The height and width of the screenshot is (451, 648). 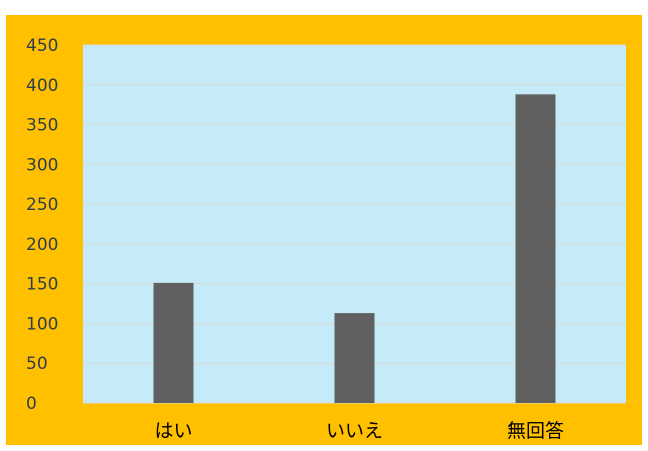 I want to click on x-category-label: いいえ, so click(x=354, y=431).